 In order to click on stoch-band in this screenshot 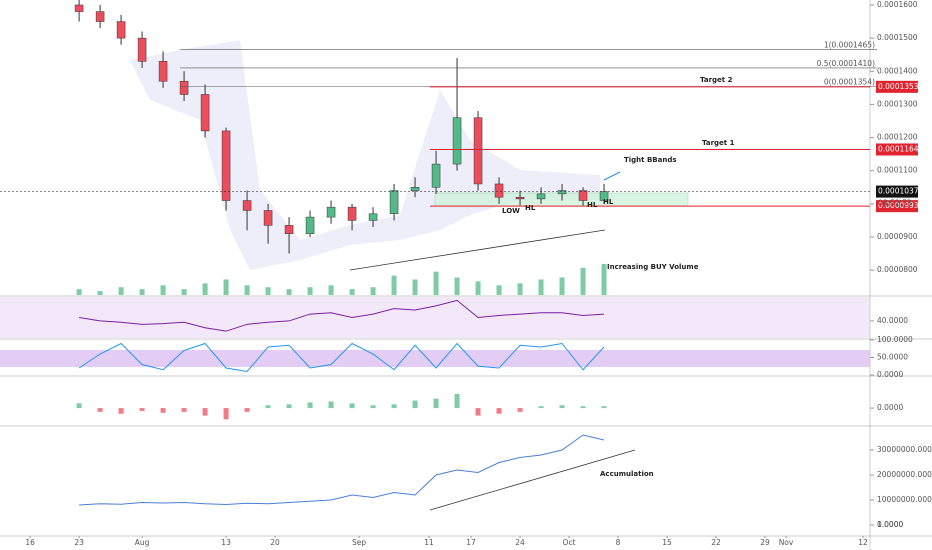, I will do `click(435, 358)`.